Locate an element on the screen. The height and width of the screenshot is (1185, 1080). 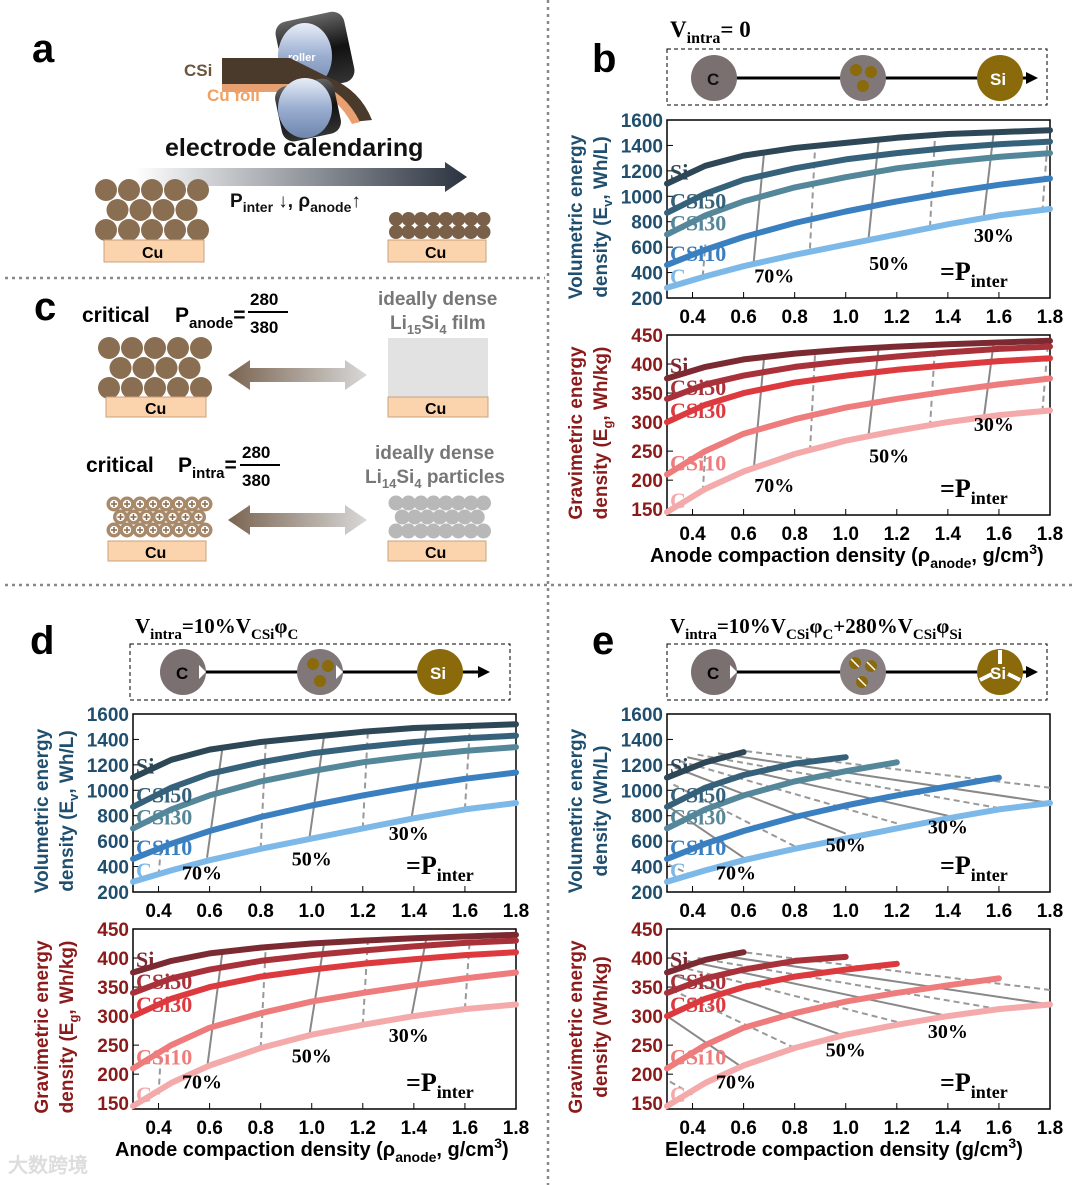
y-tick-label: 600 is located at coordinates (647, 248).